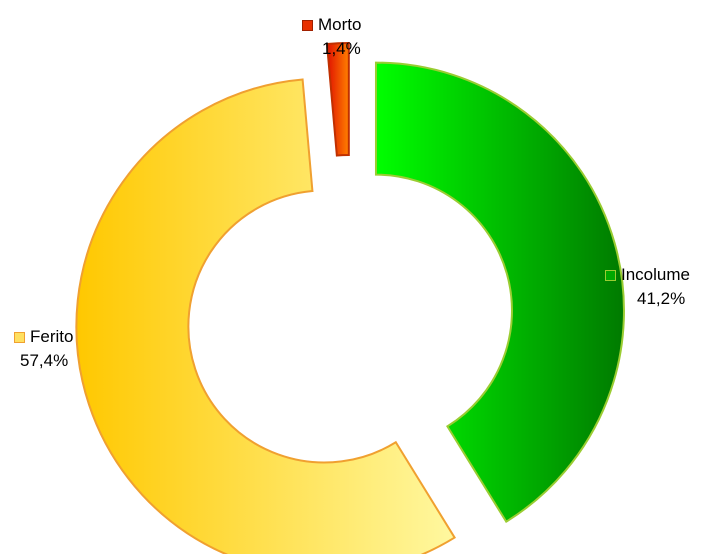 The width and height of the screenshot is (712, 554). I want to click on label-morto: Morto 1,4%, so click(331, 37).